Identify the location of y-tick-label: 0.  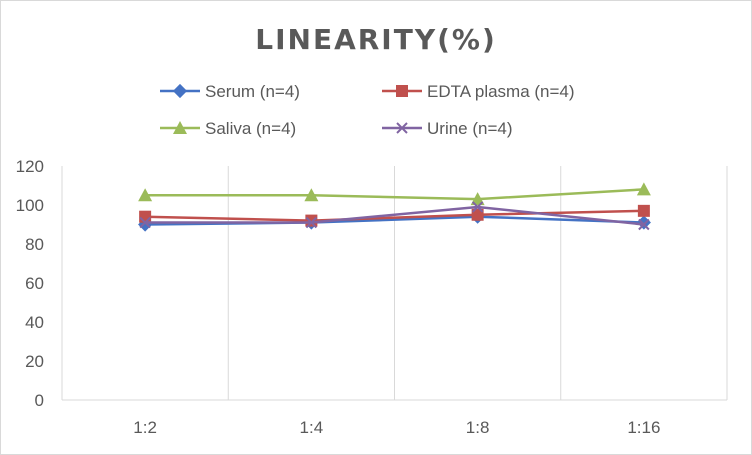
(39, 400).